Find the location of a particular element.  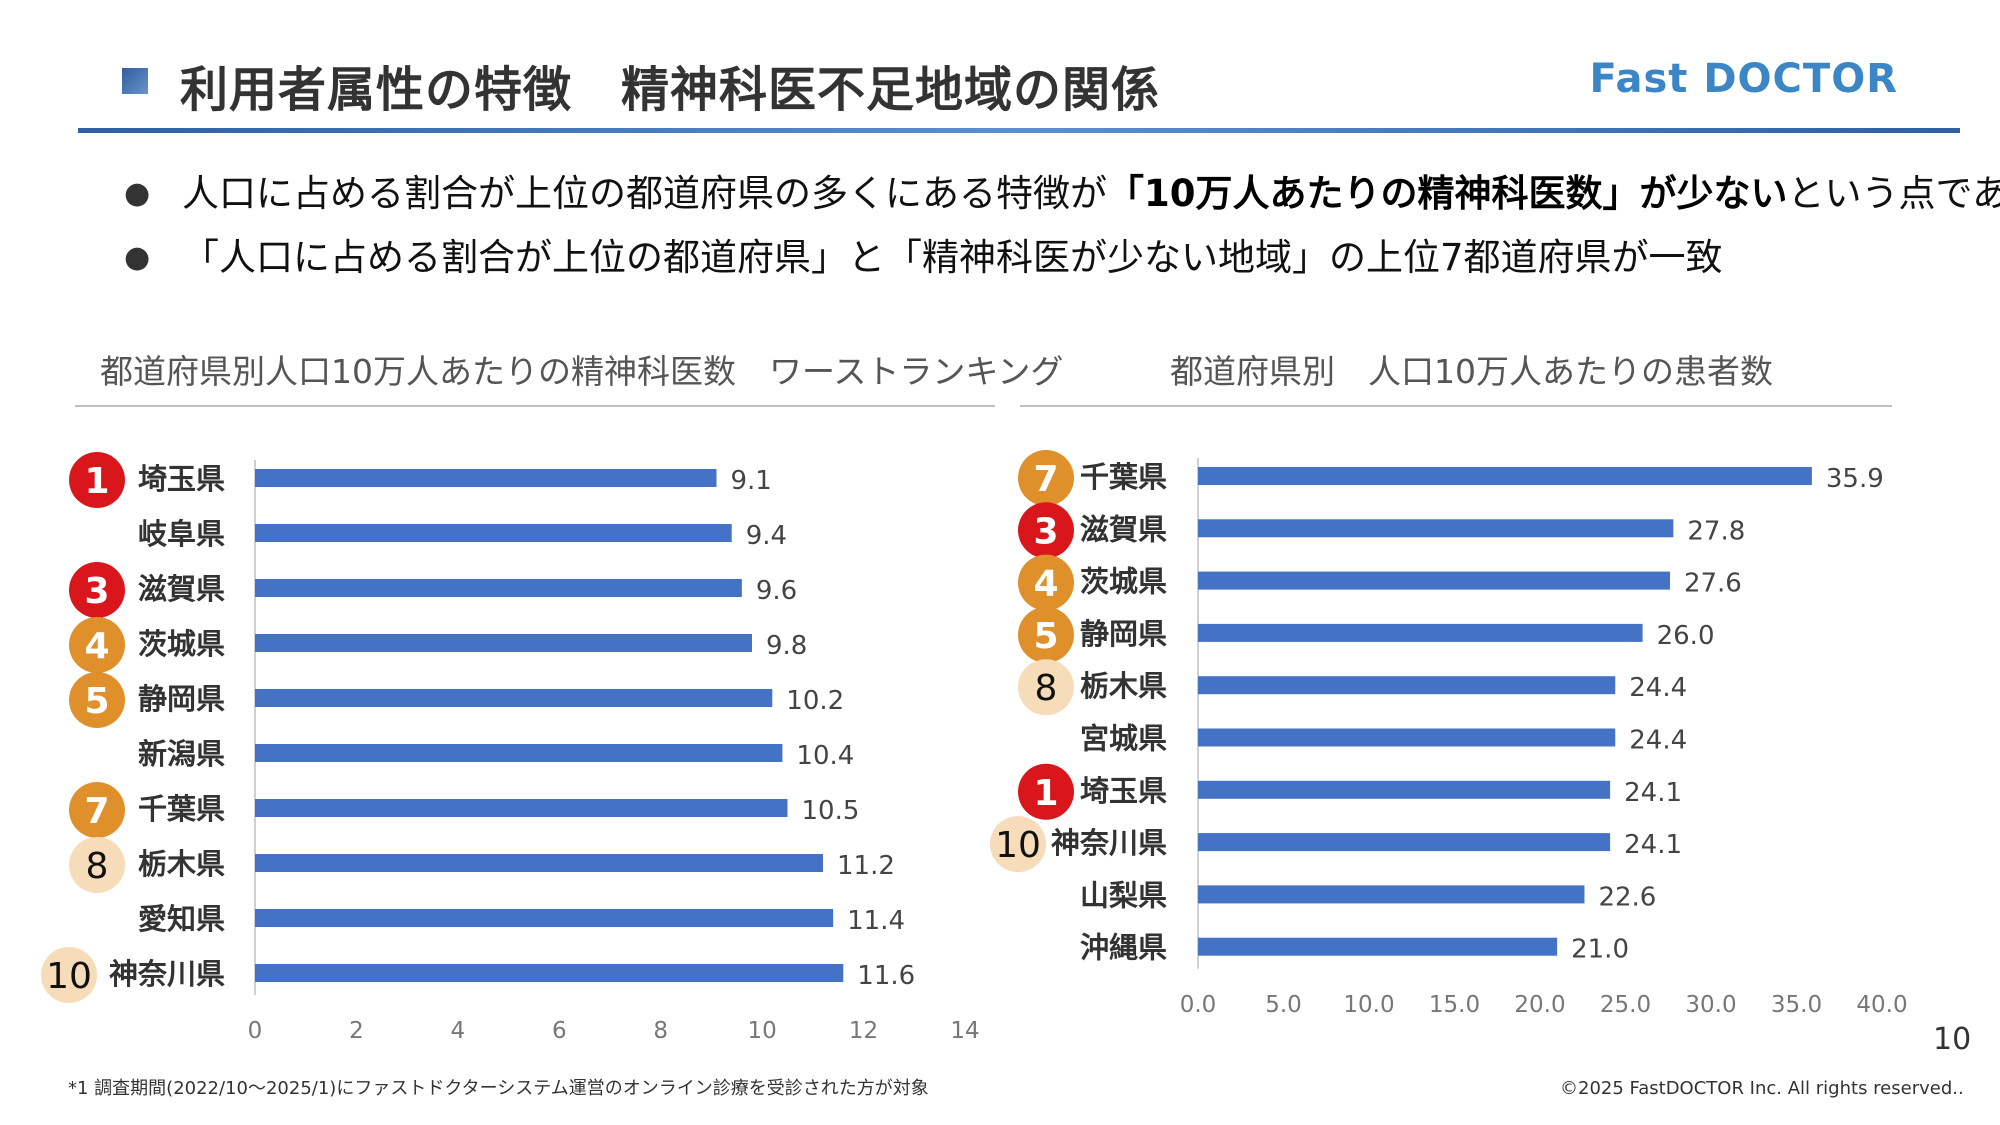

x-tick-label: 15.0 is located at coordinates (1454, 1005).